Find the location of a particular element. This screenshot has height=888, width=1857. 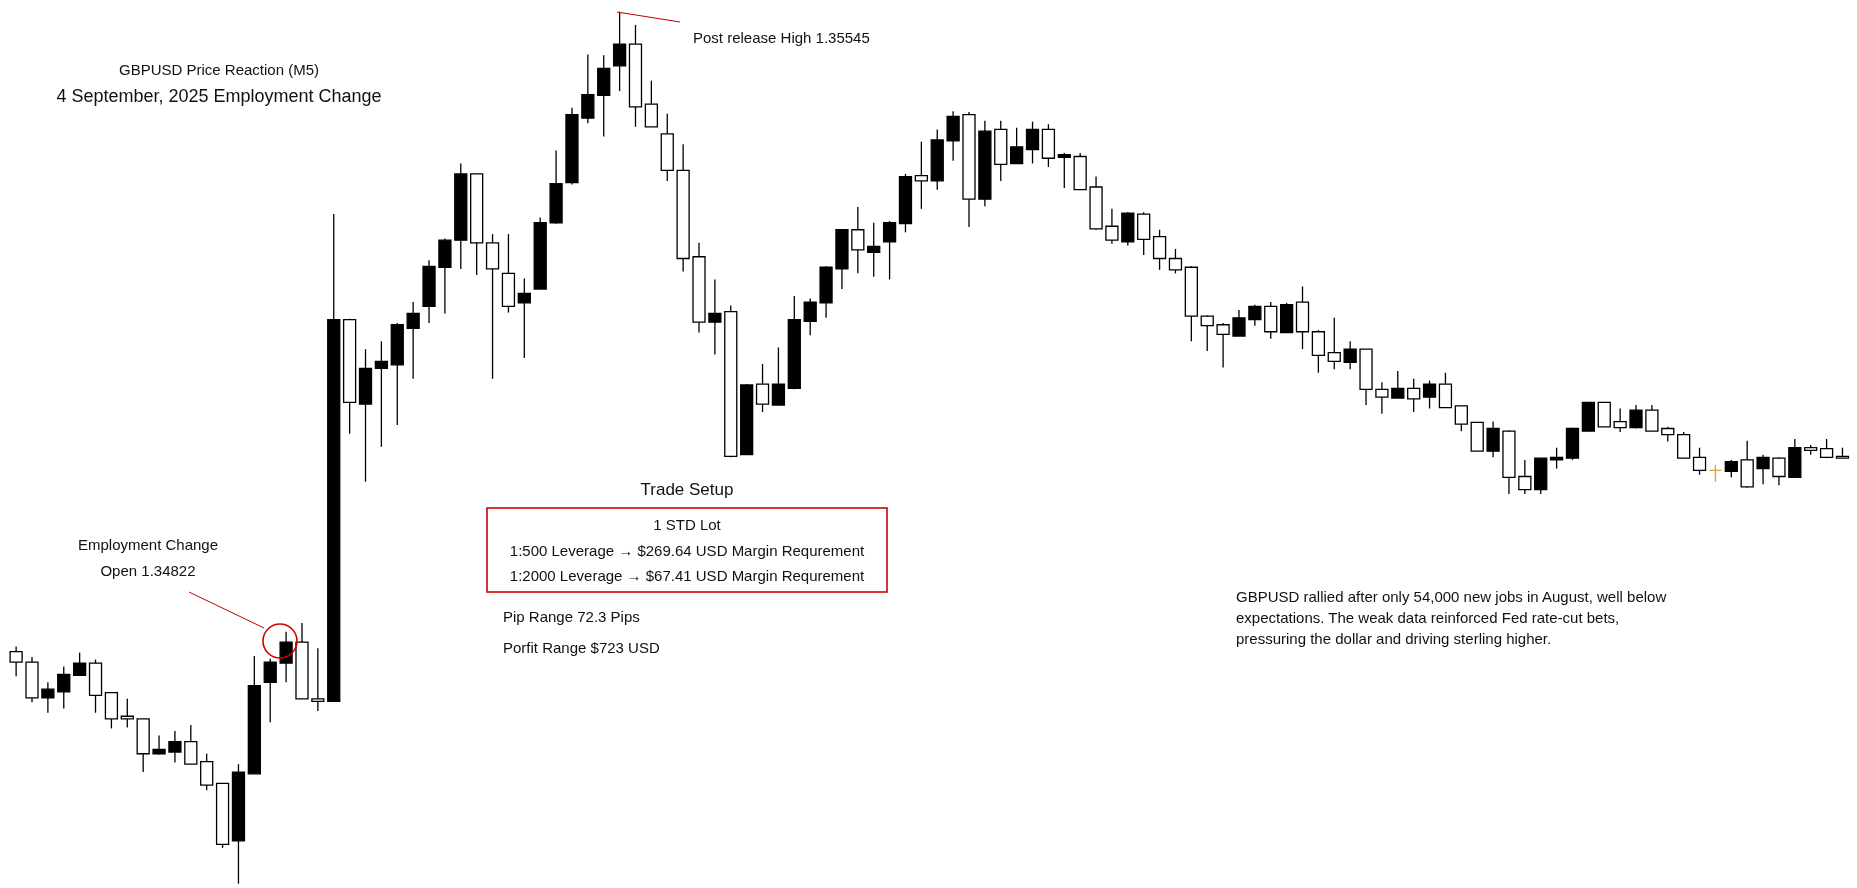

annotation: Trade Setup is located at coordinates (687, 489).